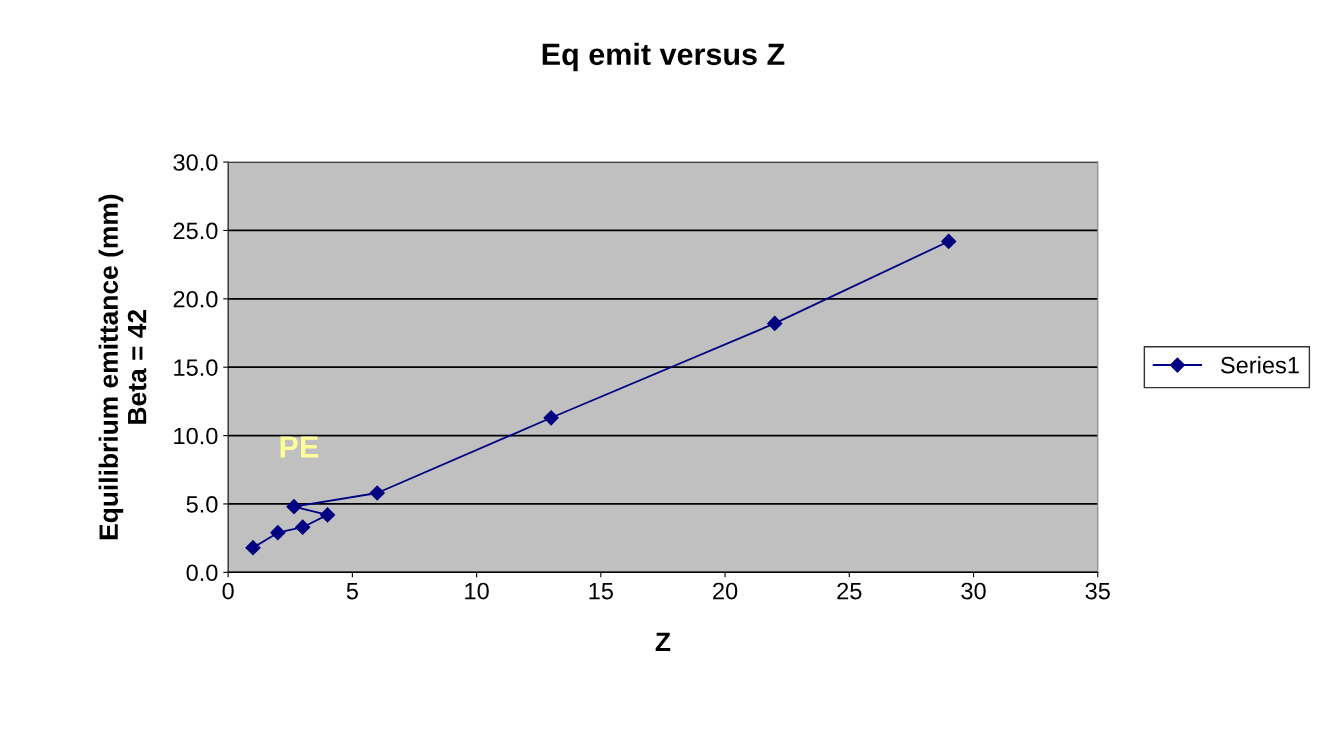  What do you see at coordinates (195, 162) in the screenshot?
I see `y-tick-label: 30.0` at bounding box center [195, 162].